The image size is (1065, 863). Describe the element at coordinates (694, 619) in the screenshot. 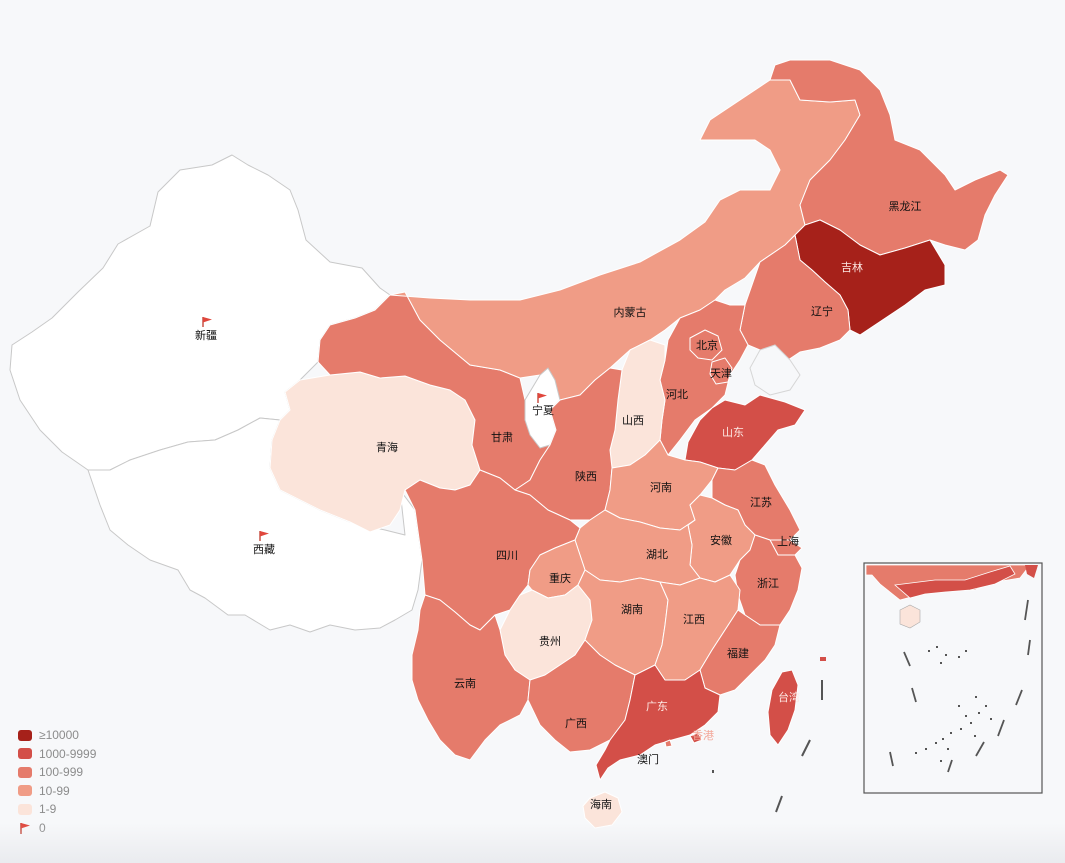

I see `region-label: 江西` at that location.